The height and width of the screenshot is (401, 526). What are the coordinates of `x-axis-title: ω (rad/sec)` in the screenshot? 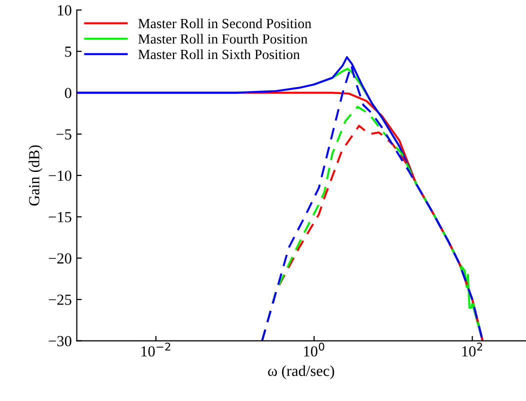 It's located at (301, 372).